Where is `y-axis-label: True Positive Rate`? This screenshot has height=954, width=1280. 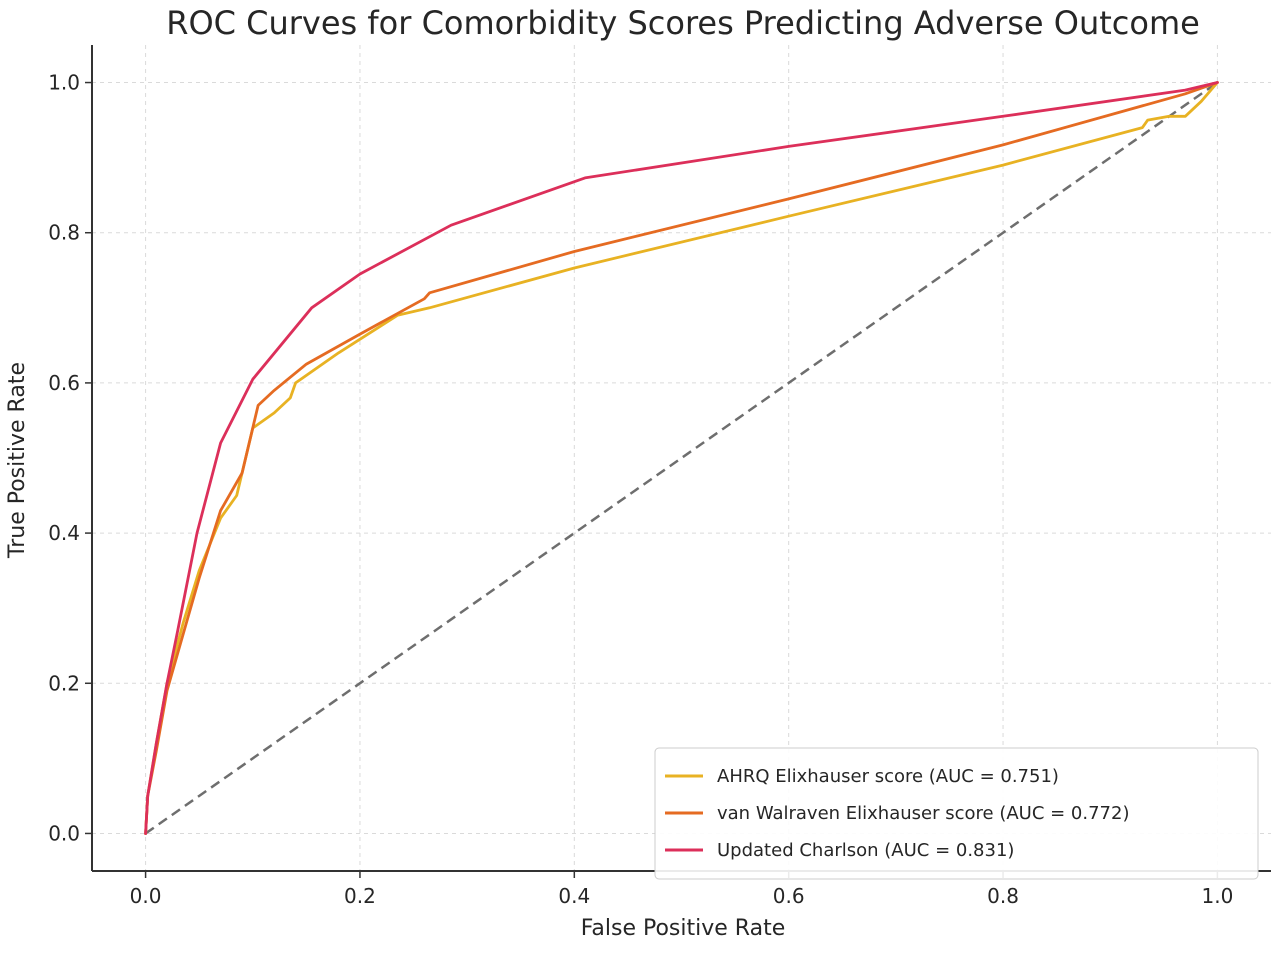 y-axis-label: True Positive Rate is located at coordinates (17, 460).